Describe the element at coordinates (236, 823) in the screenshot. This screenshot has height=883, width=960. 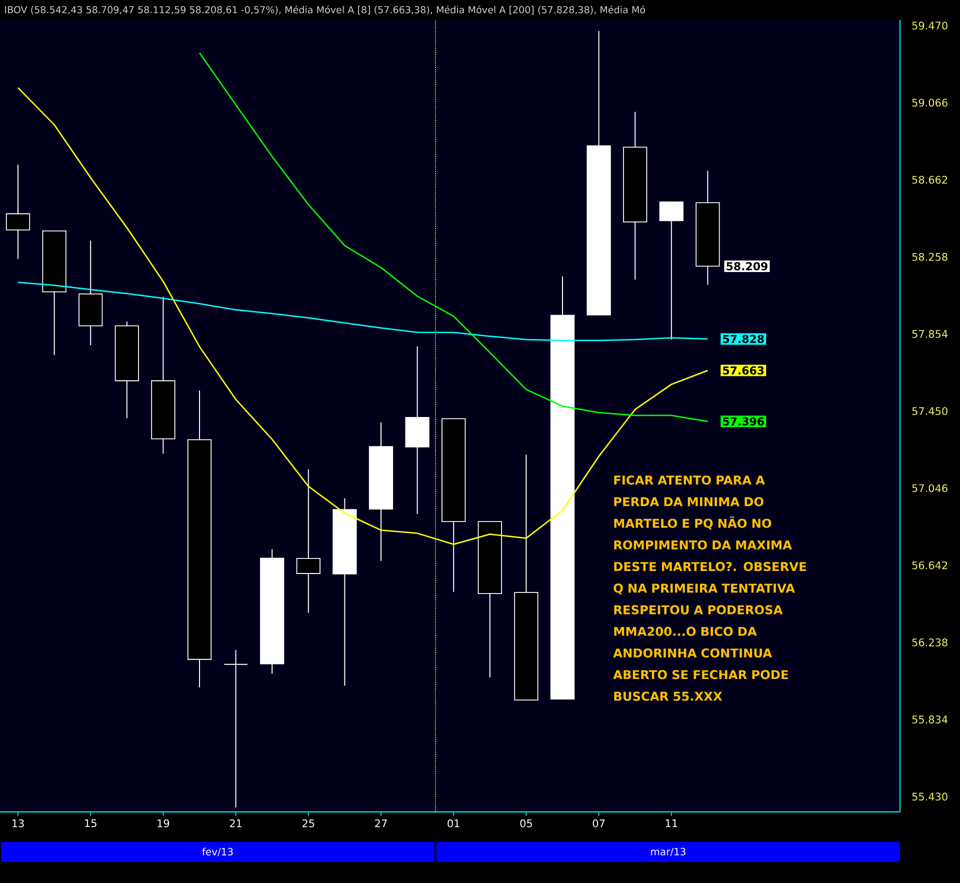
I see `x-tick-label: 21` at that location.